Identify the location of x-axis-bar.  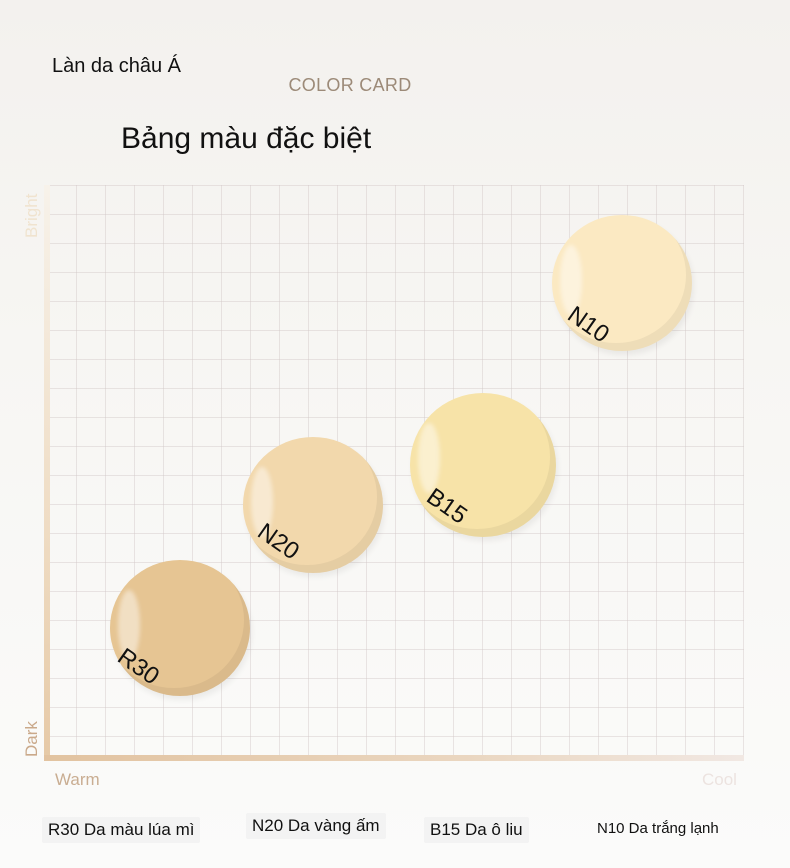
(394, 758).